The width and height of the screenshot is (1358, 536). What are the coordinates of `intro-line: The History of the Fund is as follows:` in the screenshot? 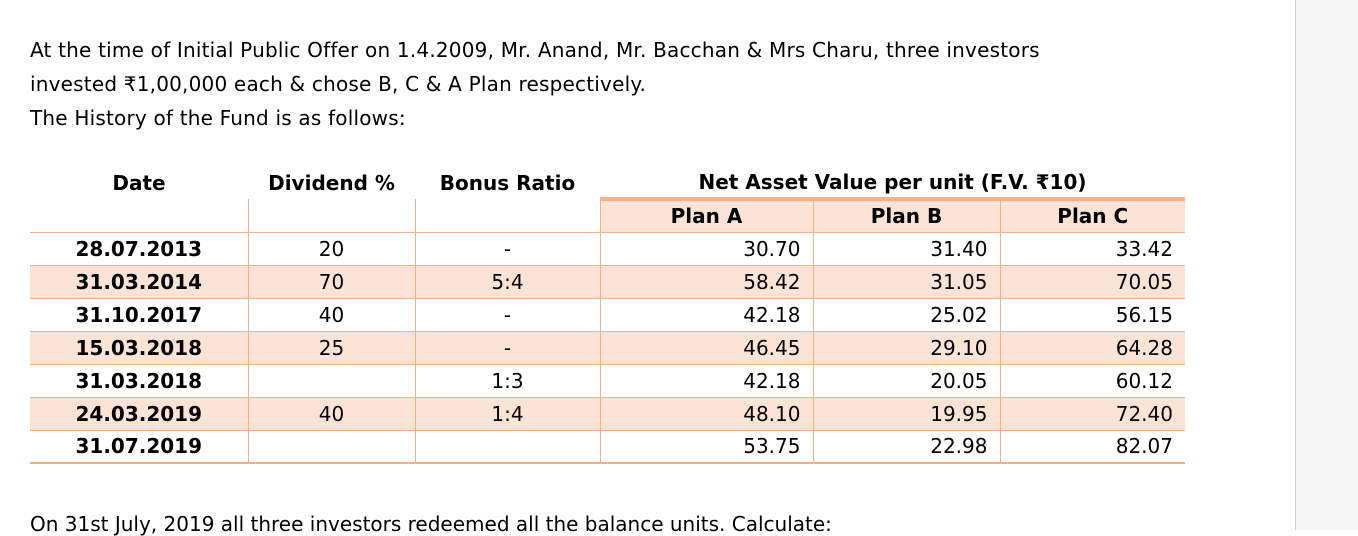 It's located at (218, 118).